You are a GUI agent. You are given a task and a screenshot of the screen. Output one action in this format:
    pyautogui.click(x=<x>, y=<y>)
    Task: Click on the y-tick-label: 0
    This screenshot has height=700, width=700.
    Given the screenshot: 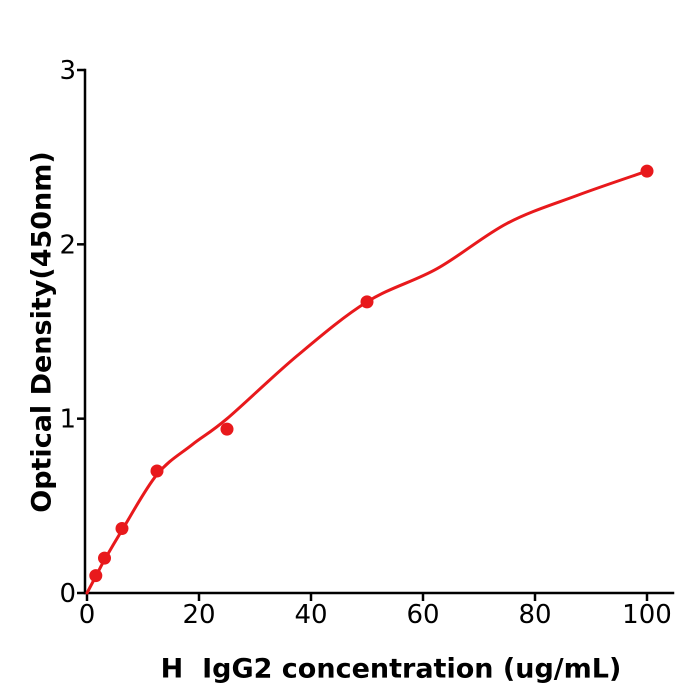 What is the action you would take?
    pyautogui.click(x=67, y=594)
    